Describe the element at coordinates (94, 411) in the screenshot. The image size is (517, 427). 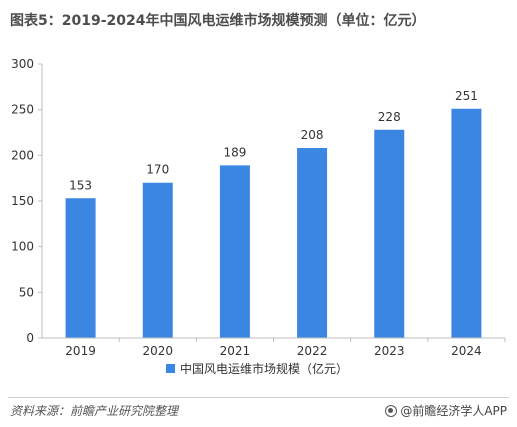
I see `source-note: 资料来源：前瞻产业研究院整理` at that location.